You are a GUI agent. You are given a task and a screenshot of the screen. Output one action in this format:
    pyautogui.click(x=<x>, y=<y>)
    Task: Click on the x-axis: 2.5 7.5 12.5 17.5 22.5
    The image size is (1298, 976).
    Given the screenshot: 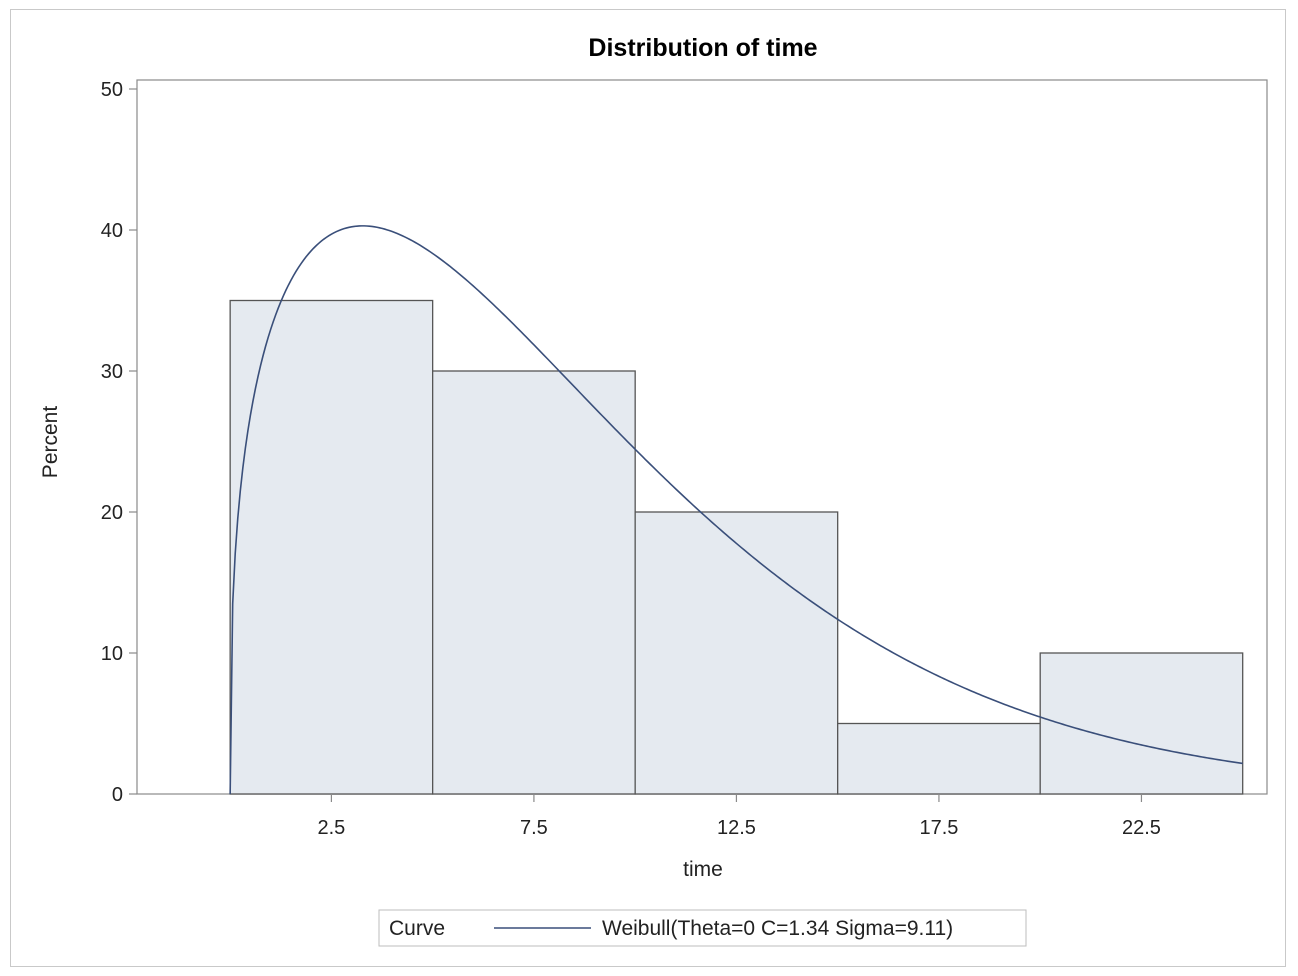 What is the action you would take?
    pyautogui.click(x=739, y=816)
    